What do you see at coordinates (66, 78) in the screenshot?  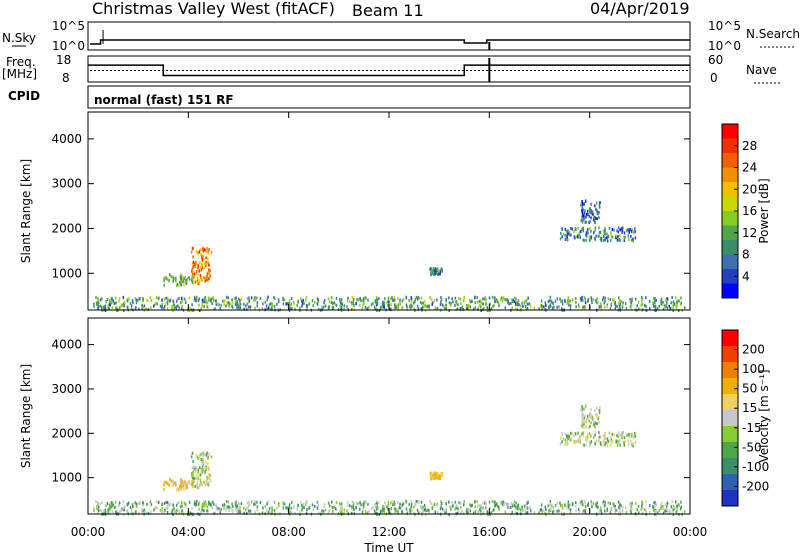 I see `freq-left-tick-bottom: 8` at bounding box center [66, 78].